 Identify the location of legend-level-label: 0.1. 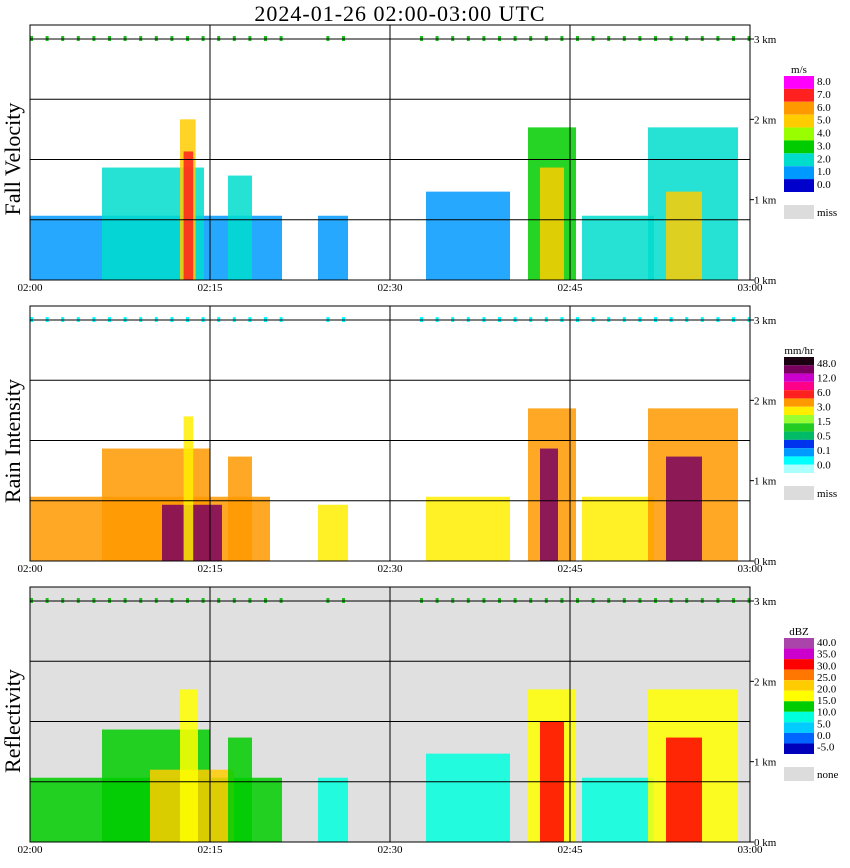
(824, 451).